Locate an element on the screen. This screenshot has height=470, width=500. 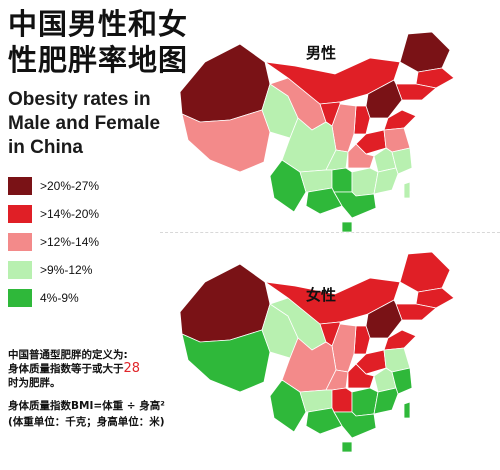
definition-line: 身体质量指数等于或大于28 is located at coordinates (98, 369).